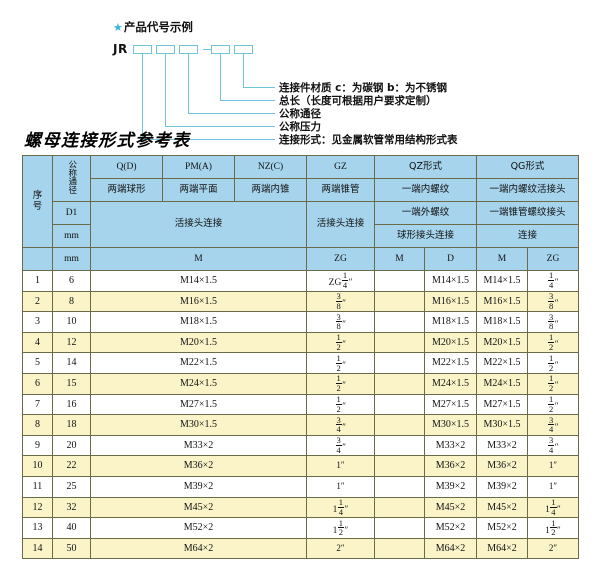 This screenshot has height=567, width=600. Describe the element at coordinates (198, 425) in the screenshot. I see `cell-thread-m: M30×1.5` at that location.